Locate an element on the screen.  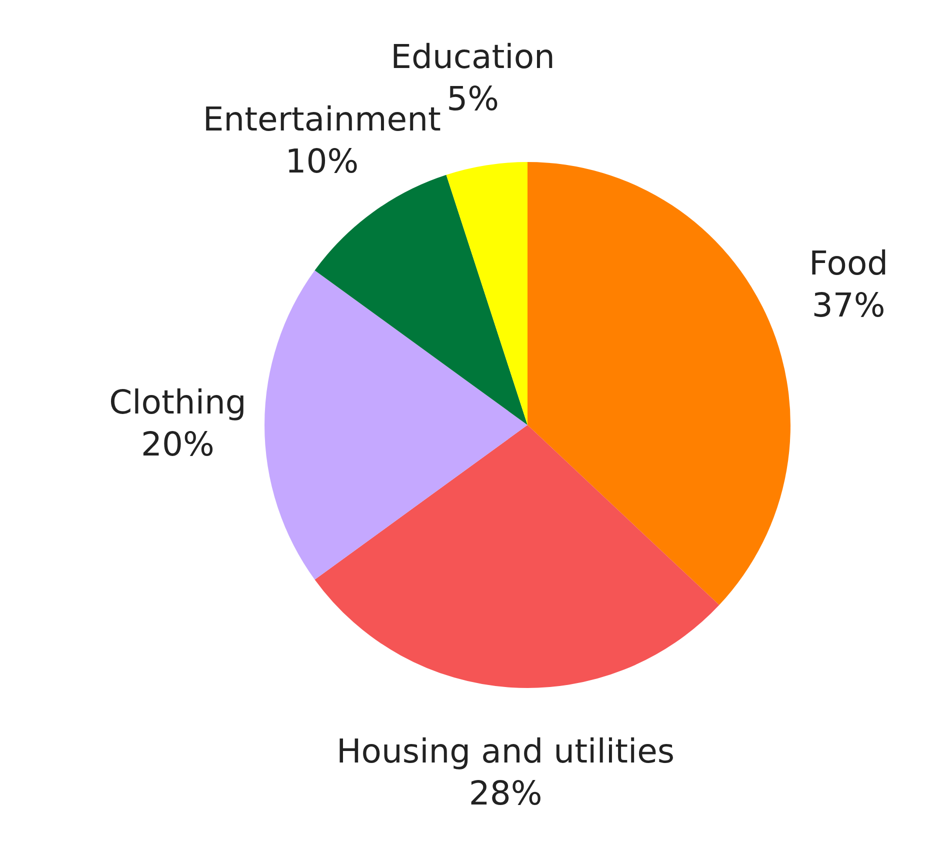
slice-label: Housing and utilities is located at coordinates (505, 751).